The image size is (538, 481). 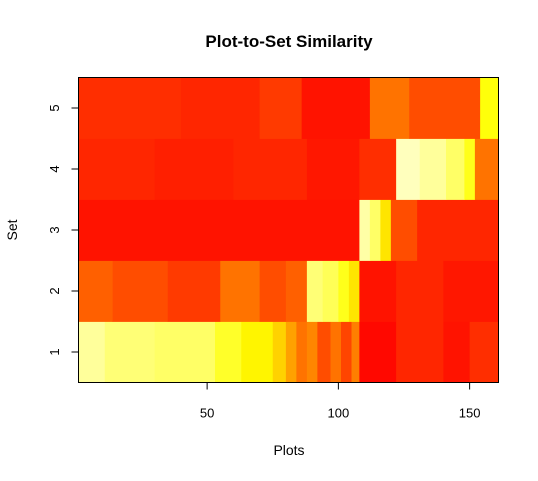 What do you see at coordinates (54, 168) in the screenshot?
I see `y-tick-label: 4` at bounding box center [54, 168].